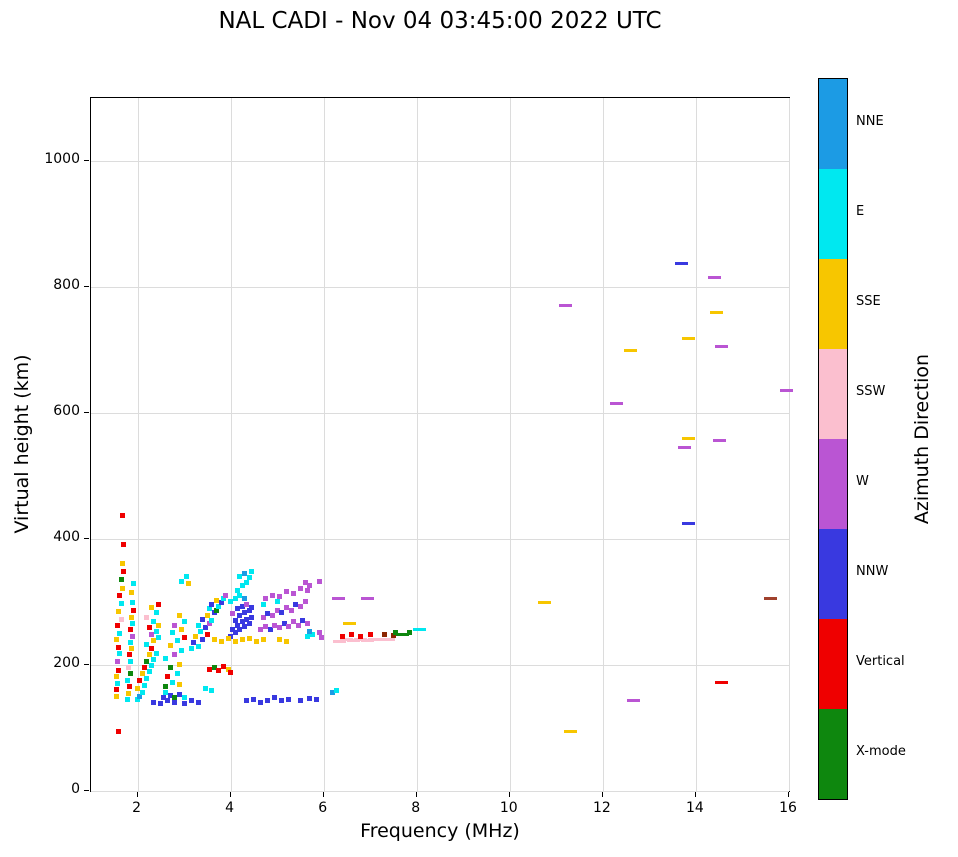 The image size is (958, 857). I want to click on colorbar-segment-sse, so click(833, 304).